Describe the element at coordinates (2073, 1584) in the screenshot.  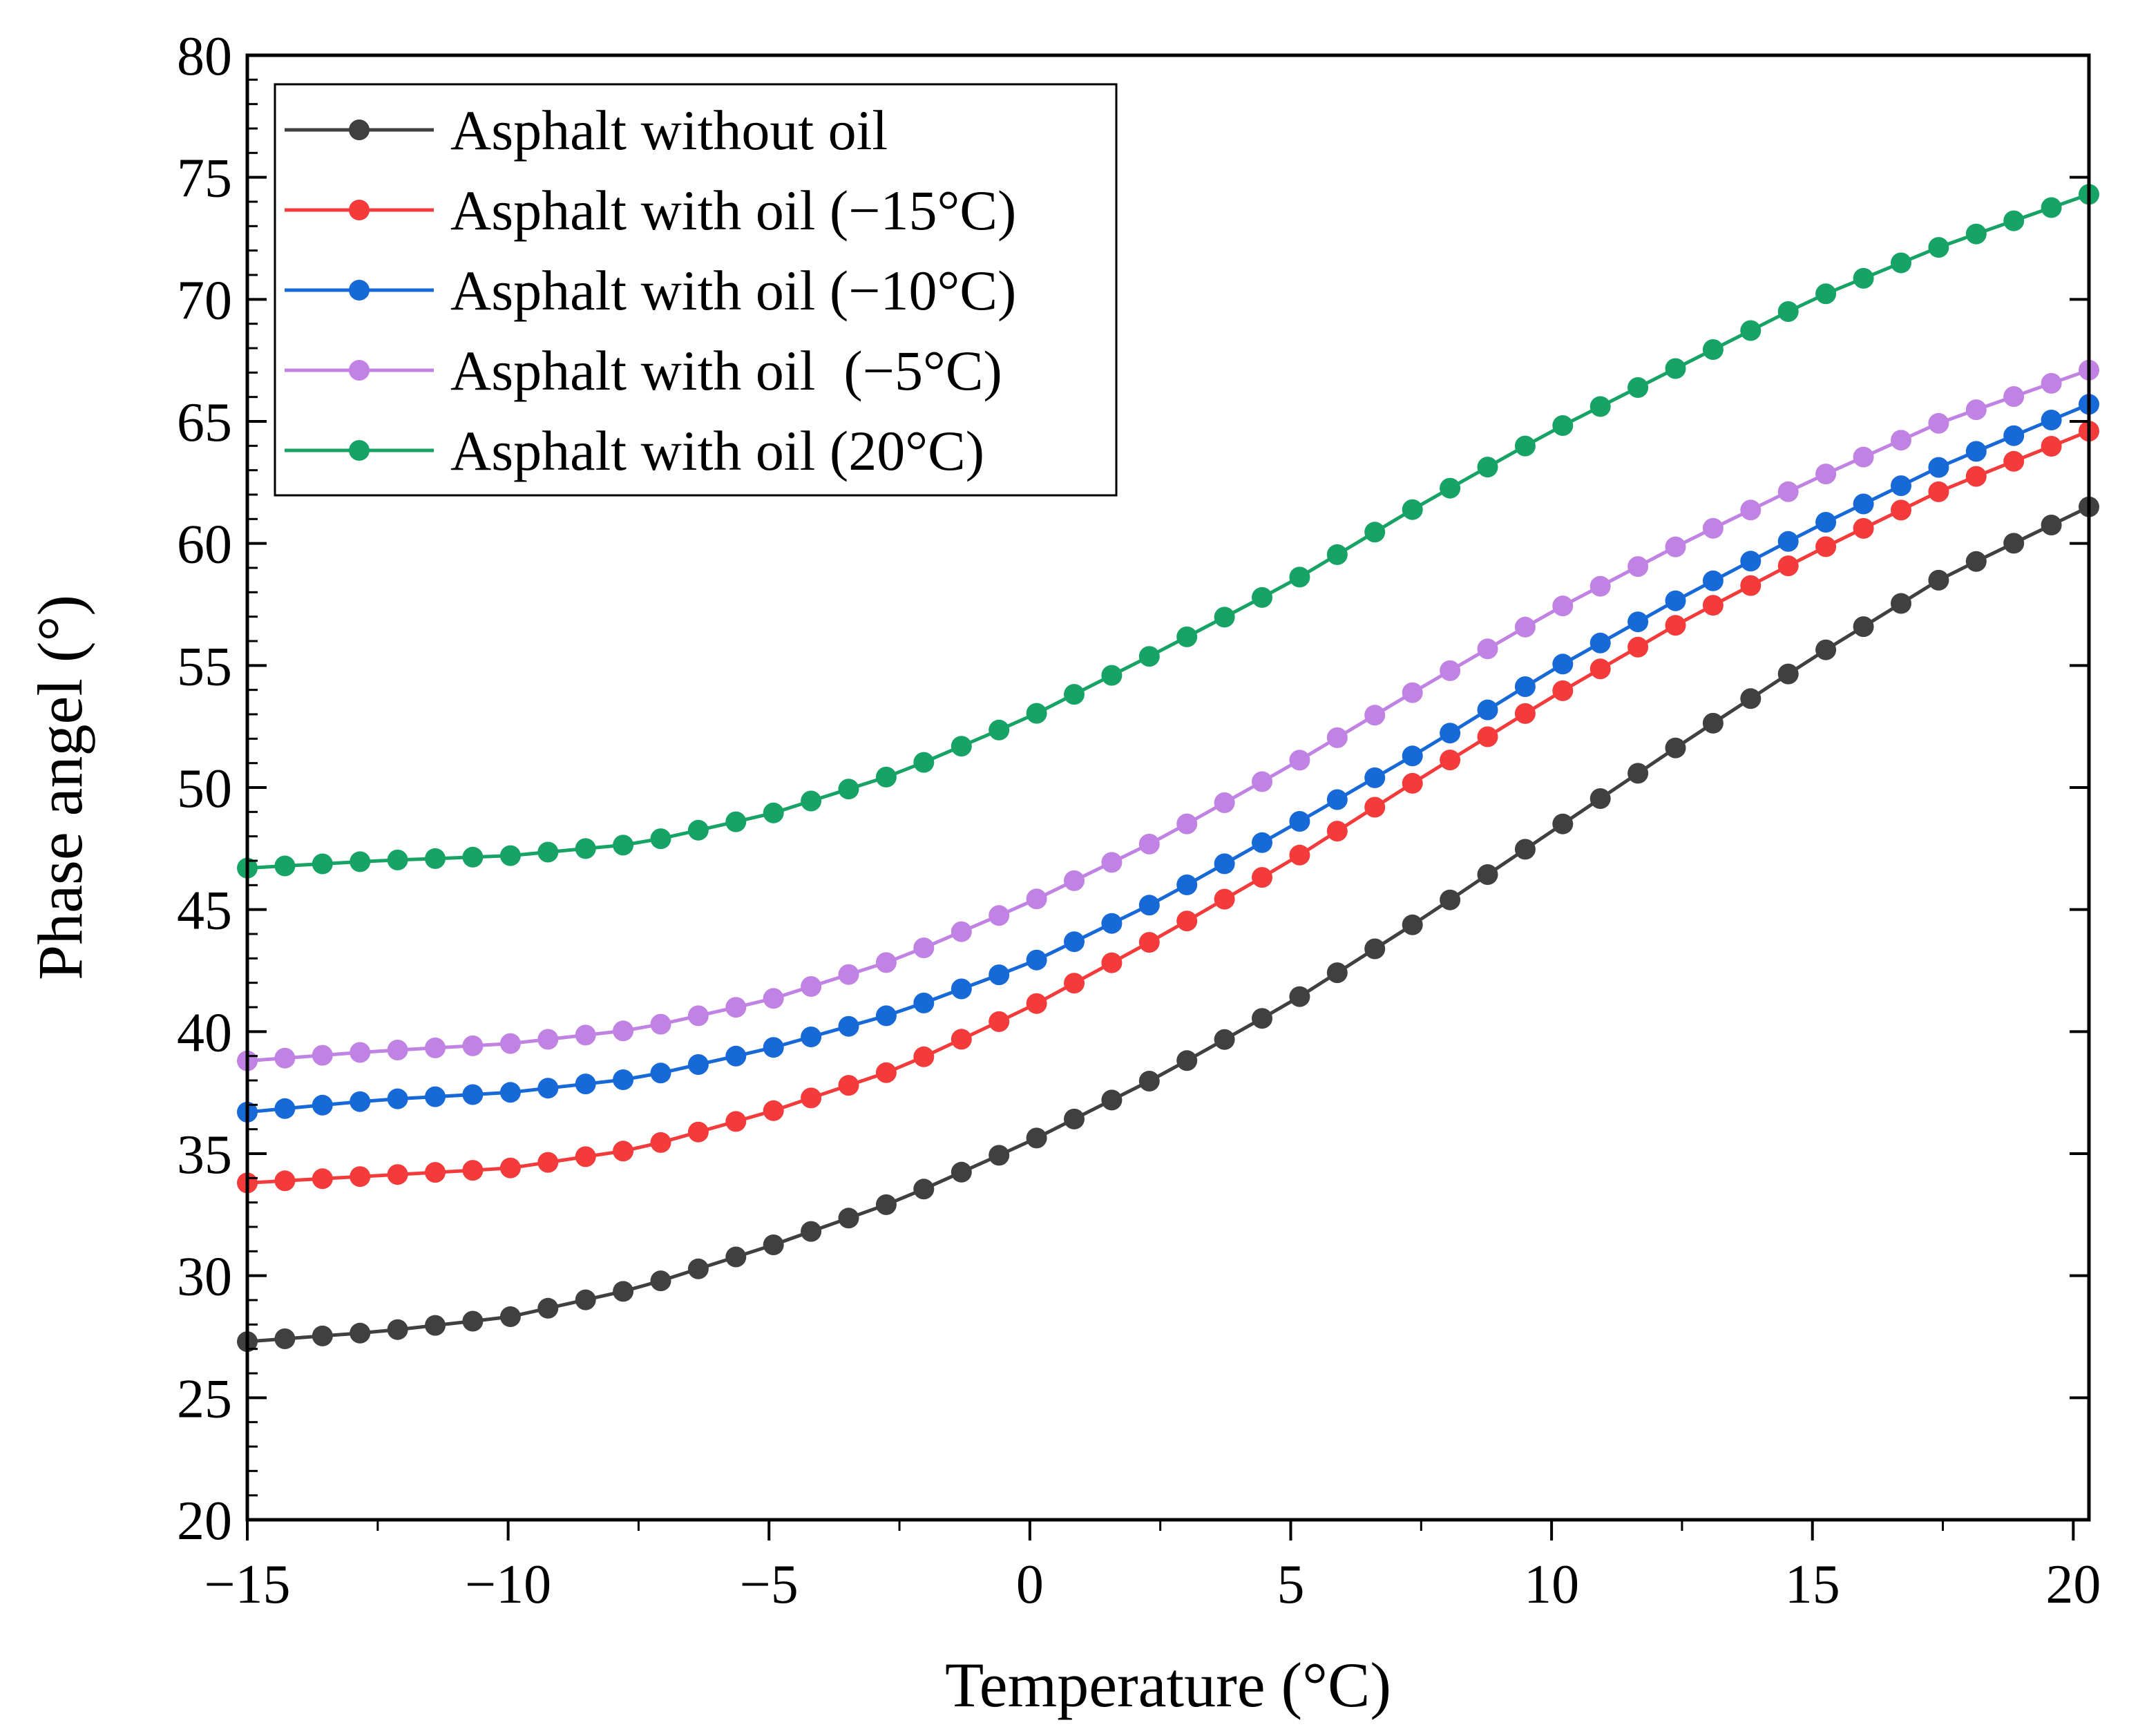
I see `x-tick-label: 20` at that location.